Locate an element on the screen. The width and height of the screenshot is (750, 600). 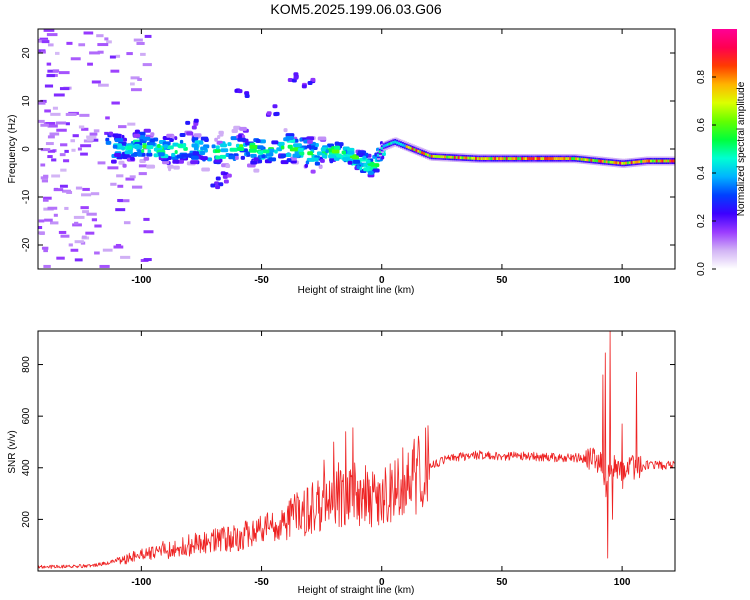
snr-y-tick-label: 800 is located at coordinates (26, 364).